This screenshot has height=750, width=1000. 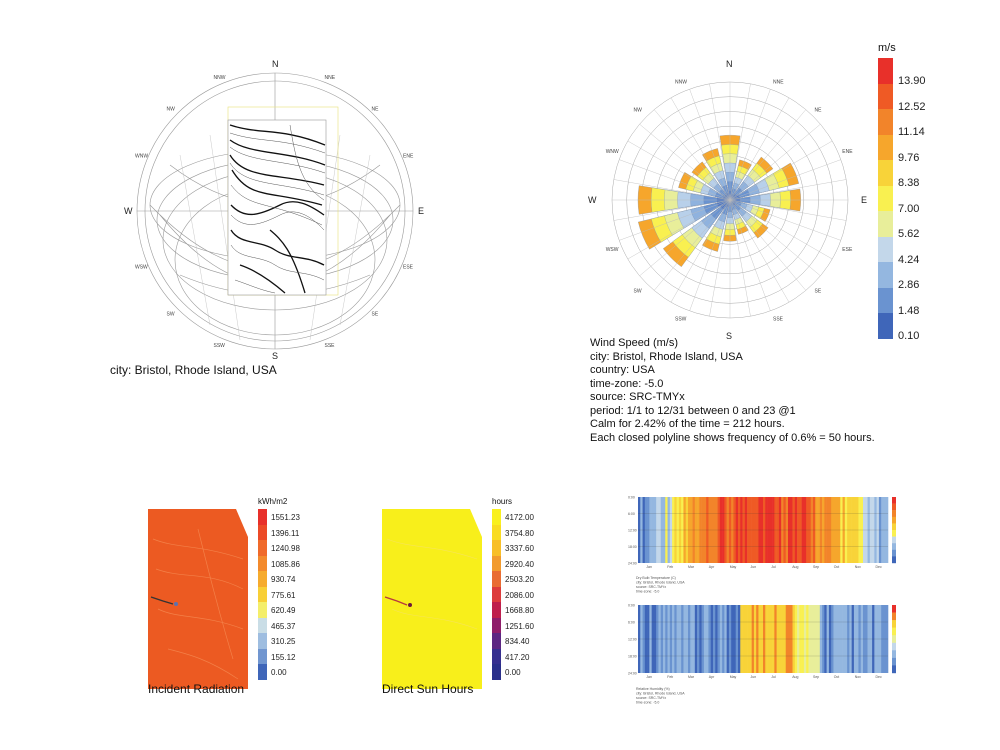 What do you see at coordinates (687, 424) in the screenshot?
I see `windrose-info-line: Calm for 2.42% of the time = 212 hours.` at bounding box center [687, 424].